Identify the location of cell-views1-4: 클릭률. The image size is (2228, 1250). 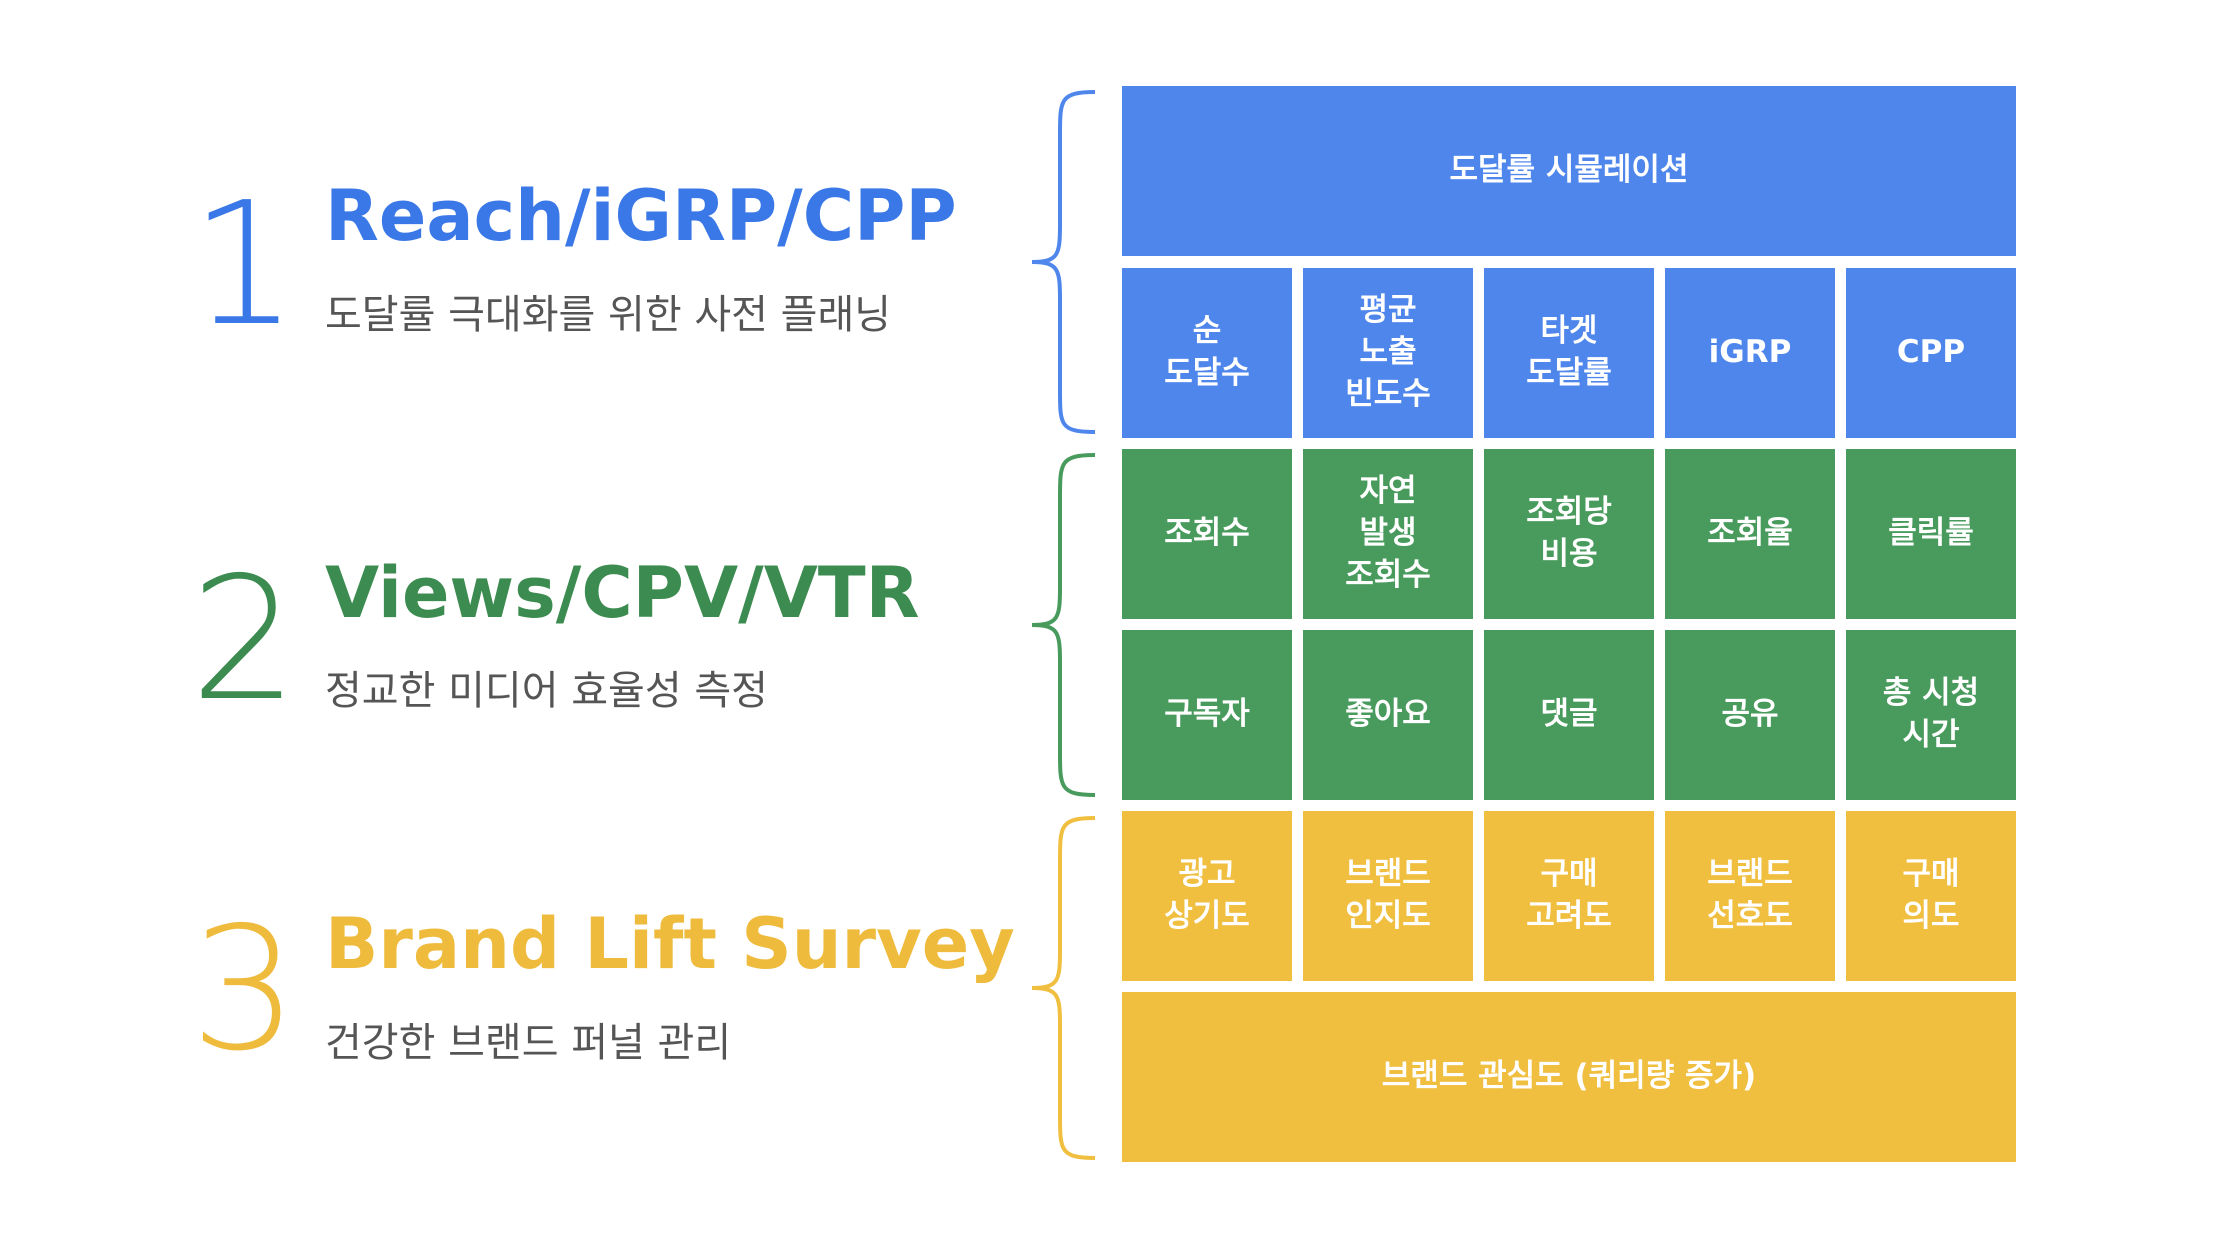
(1931, 534).